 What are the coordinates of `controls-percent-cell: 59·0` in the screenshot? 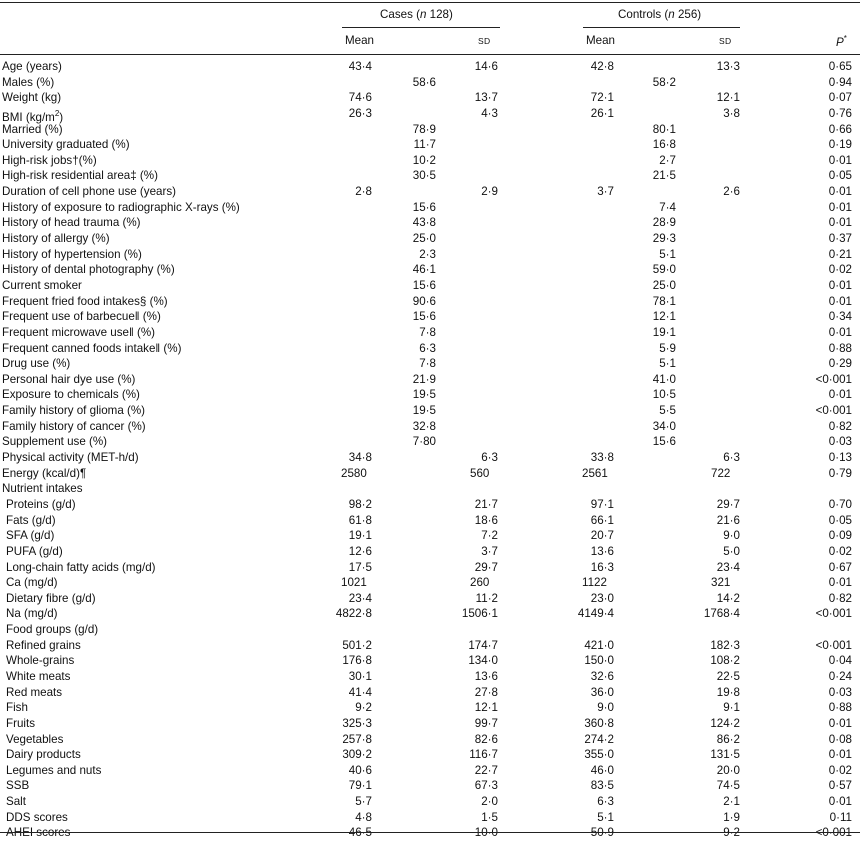 It's located at (664, 270).